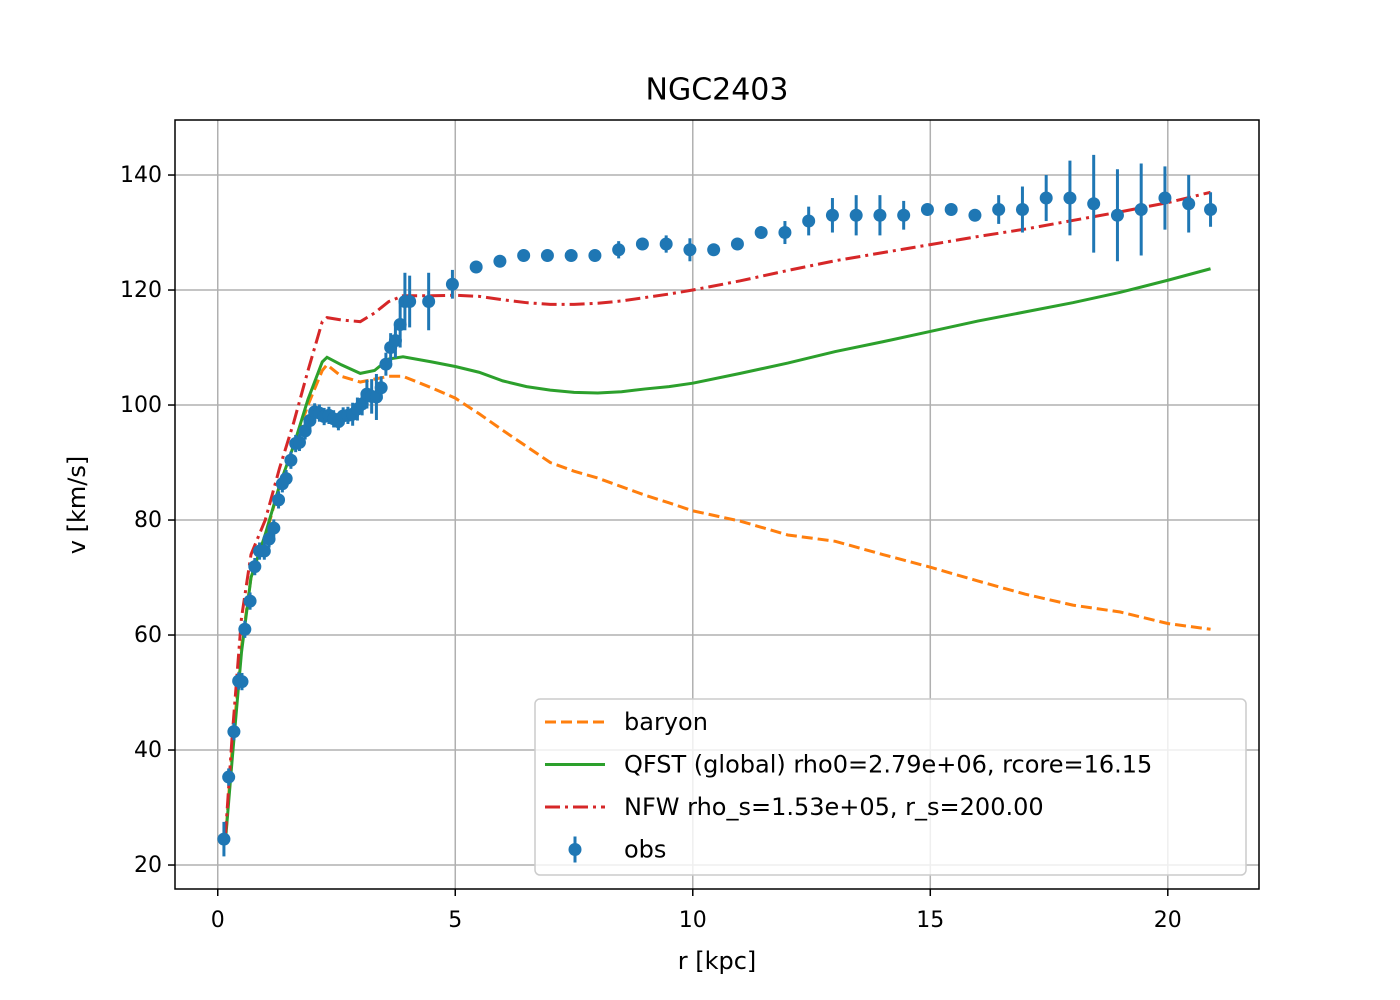 Image resolution: width=1400 pixels, height=1000 pixels. I want to click on x-tick-label: 5, so click(455, 920).